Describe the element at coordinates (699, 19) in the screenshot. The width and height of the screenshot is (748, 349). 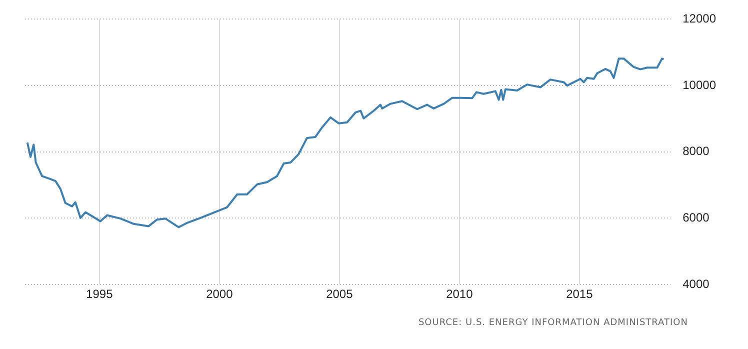
I see `y-tick-label: 12000` at that location.